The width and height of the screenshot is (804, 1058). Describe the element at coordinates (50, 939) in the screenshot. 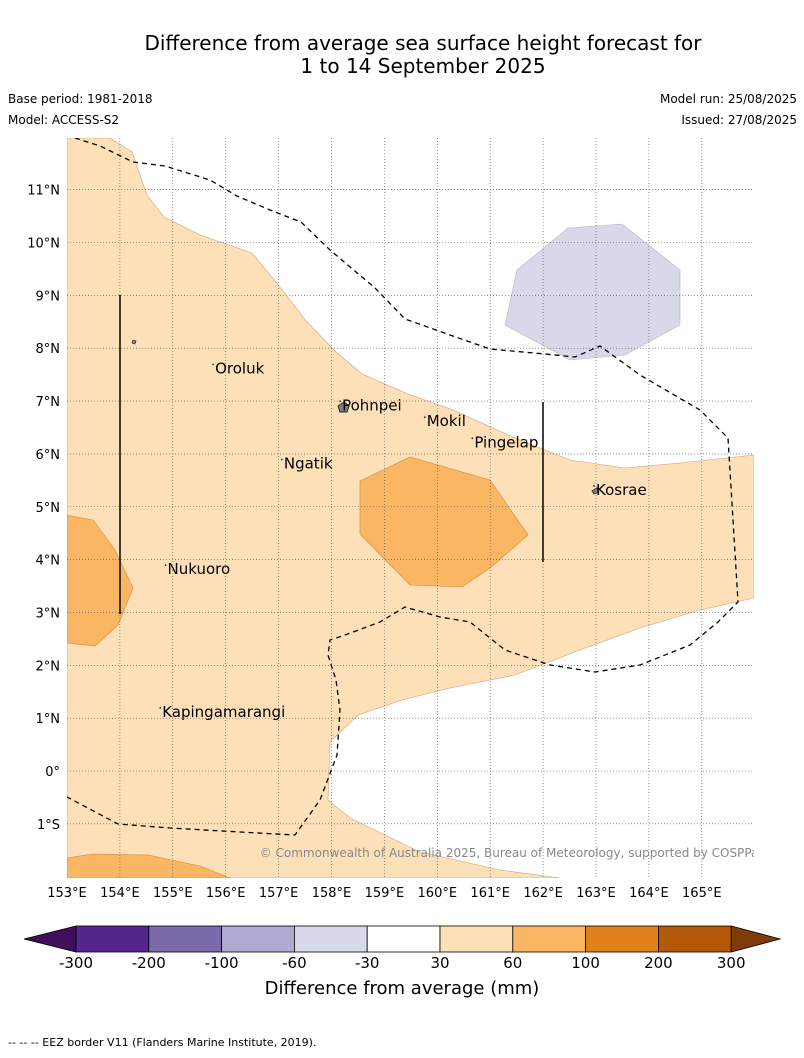

I see `colorbar-under-arrow` at that location.